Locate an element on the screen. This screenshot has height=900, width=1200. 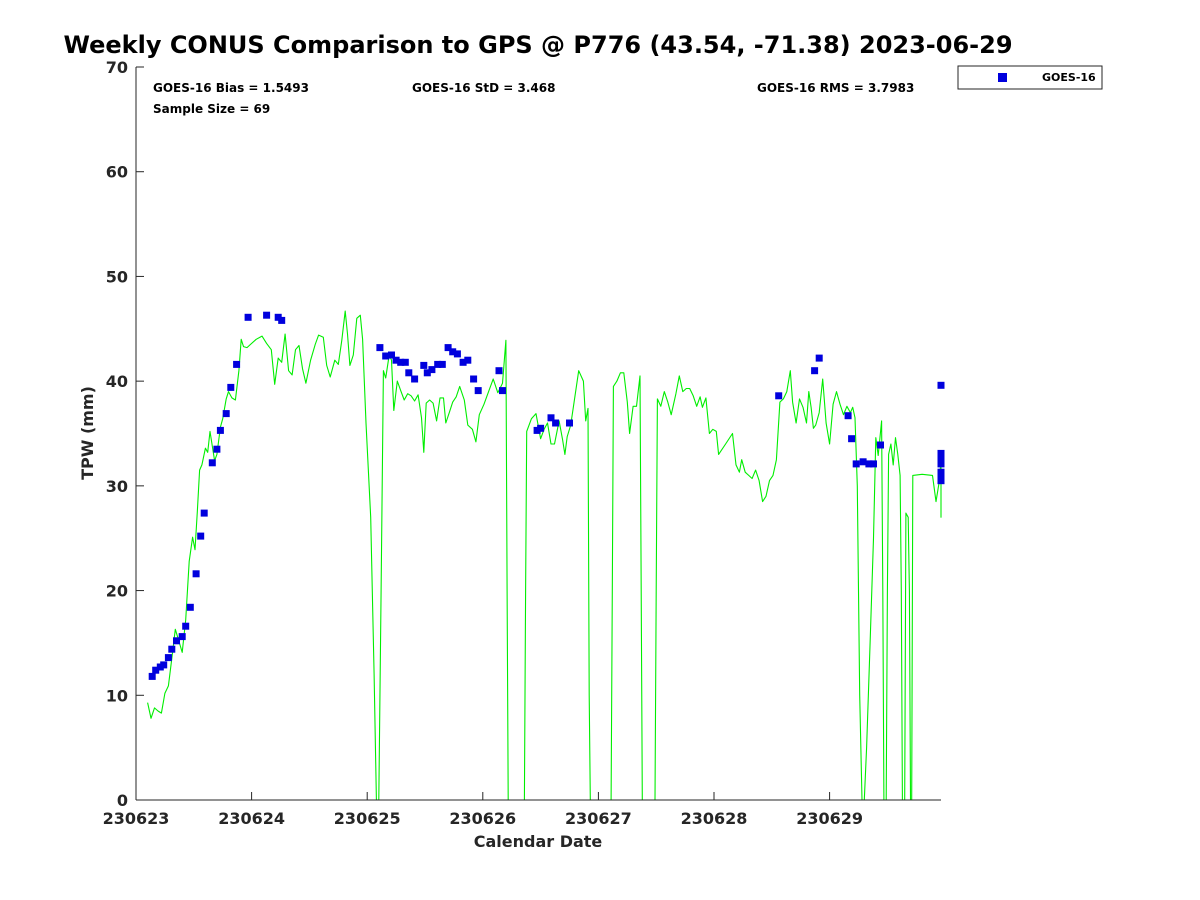
legend-marker-goes16 is located at coordinates (1002, 77).